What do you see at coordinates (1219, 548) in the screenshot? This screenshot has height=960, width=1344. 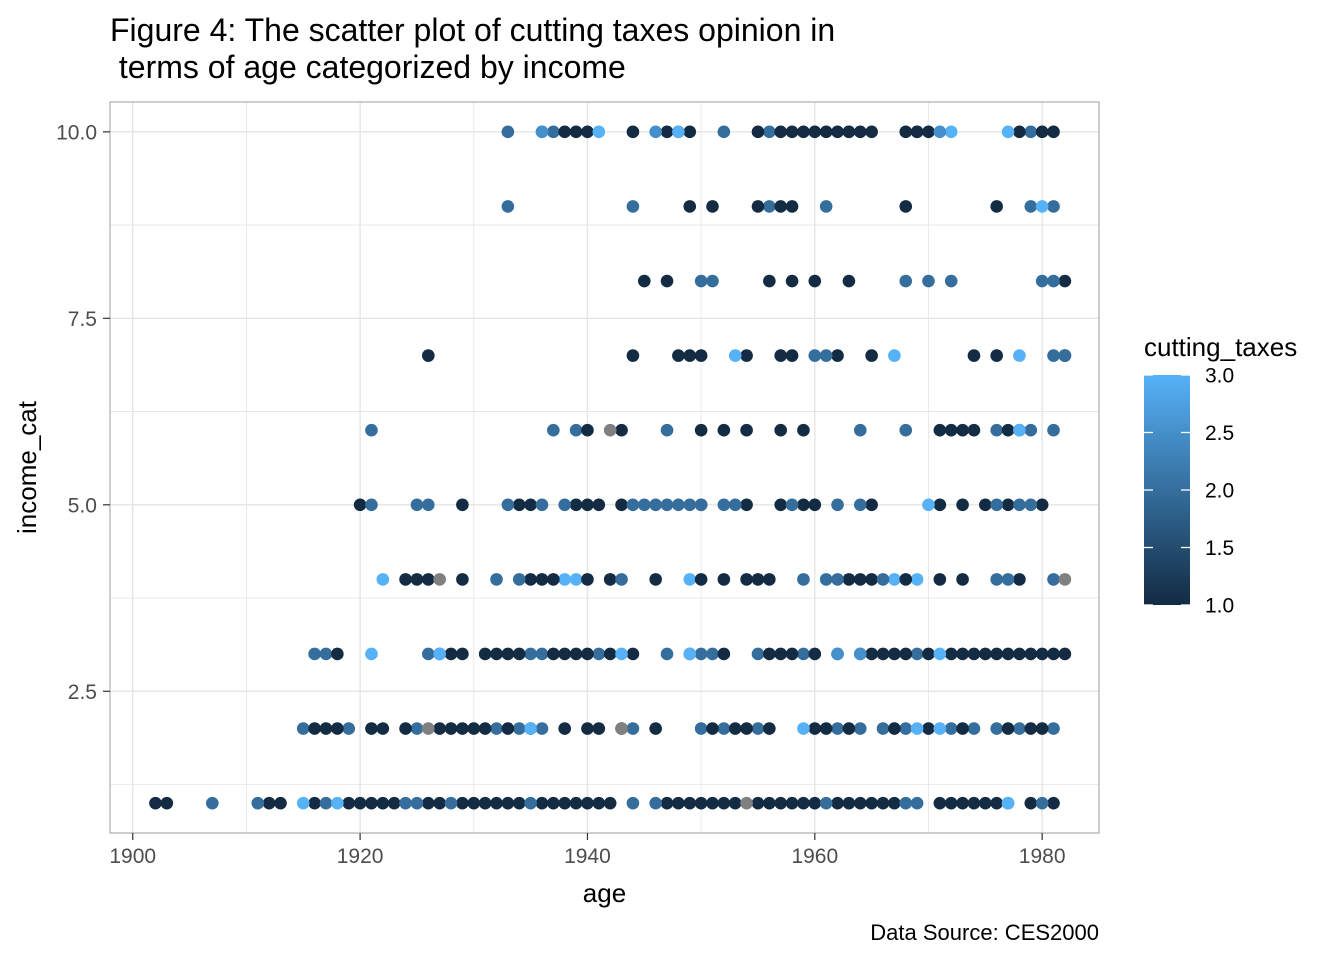 I see `legend-tick-label: 1.5` at bounding box center [1219, 548].